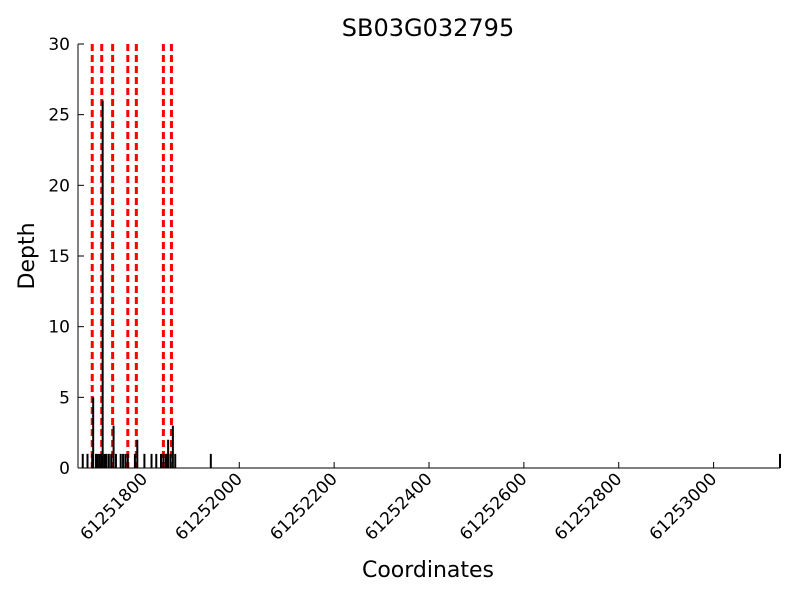 The image size is (800, 604). Describe the element at coordinates (131, 256) in the screenshot. I see `marker-lines` at that location.